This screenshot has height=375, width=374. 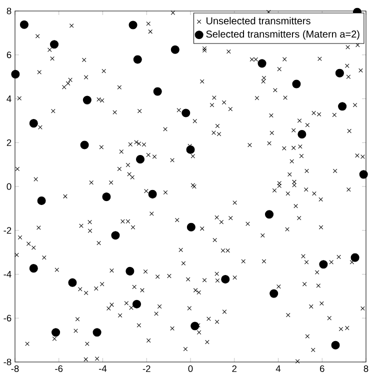 I want to click on x-tick-label: 2, so click(x=234, y=368).